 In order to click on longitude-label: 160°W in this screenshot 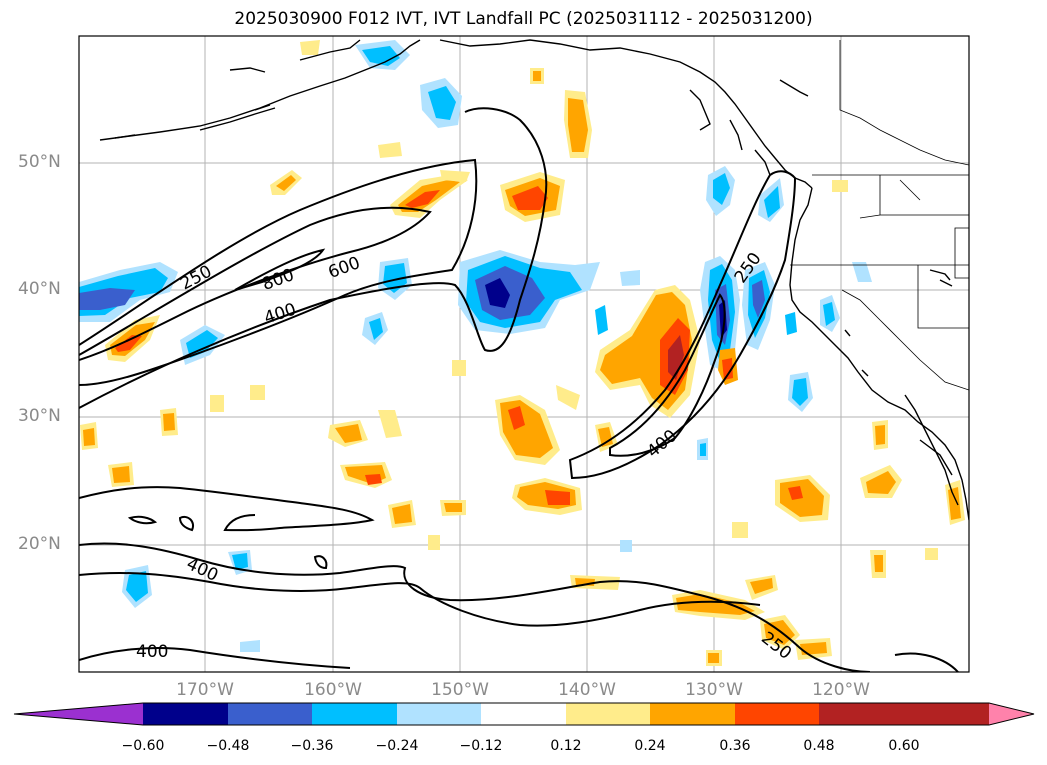, I will do `click(333, 690)`.